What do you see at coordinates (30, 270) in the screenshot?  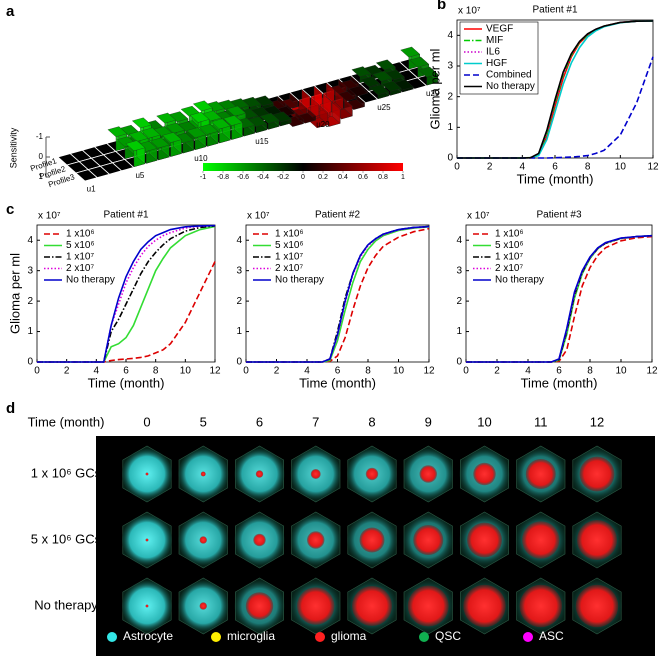 I see `y-tick-label: 3` at bounding box center [30, 270].